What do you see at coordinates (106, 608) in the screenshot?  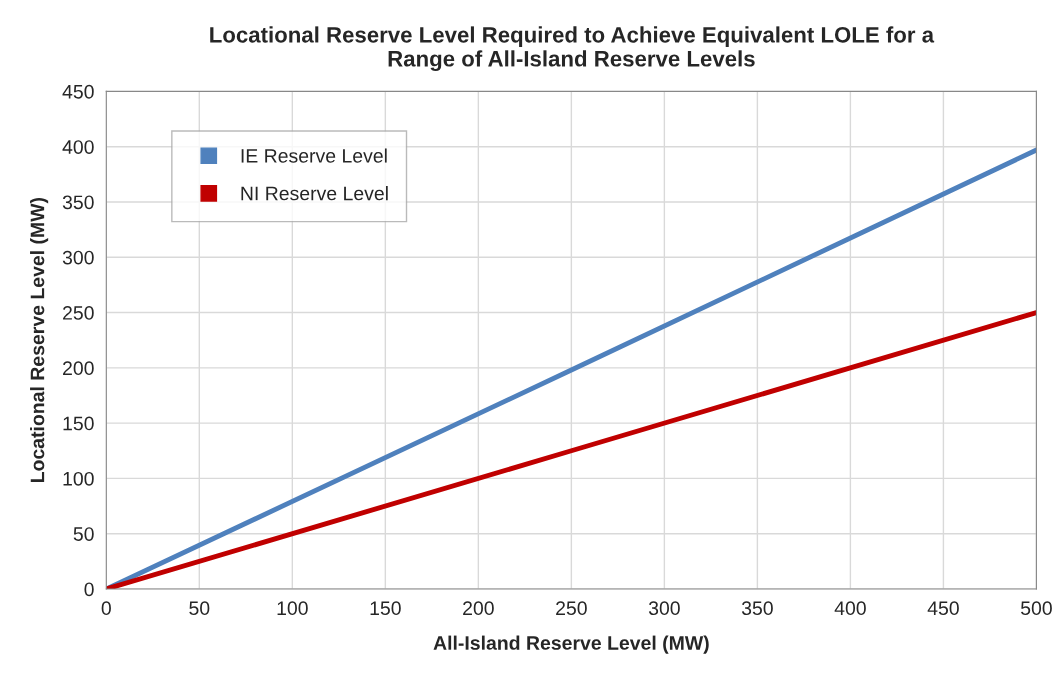 I see `x-tick-label: 0` at bounding box center [106, 608].